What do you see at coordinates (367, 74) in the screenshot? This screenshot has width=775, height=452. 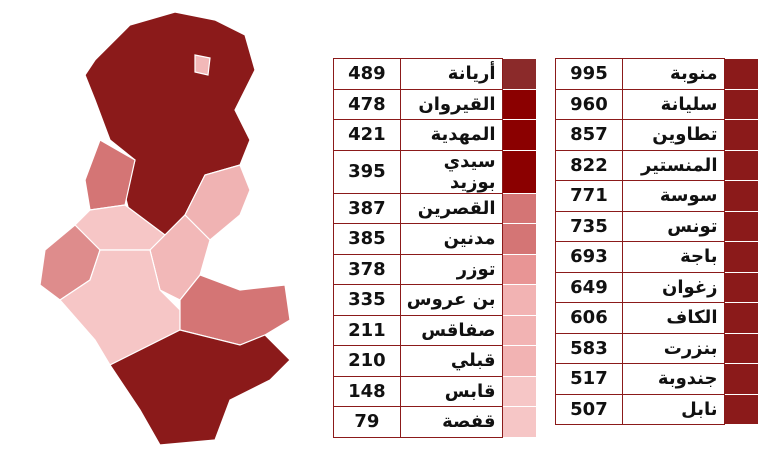 I see `count: 489` at bounding box center [367, 74].